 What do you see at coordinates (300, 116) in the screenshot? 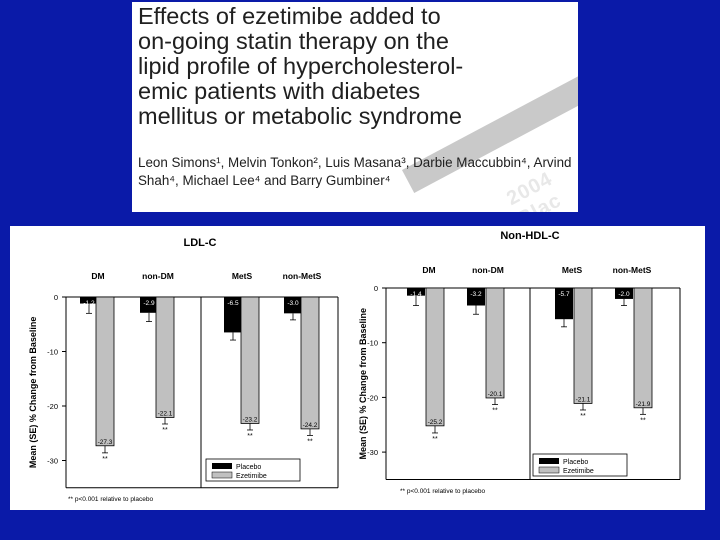
I see `title-line: mellitus or metabolic syndrome` at bounding box center [300, 116].